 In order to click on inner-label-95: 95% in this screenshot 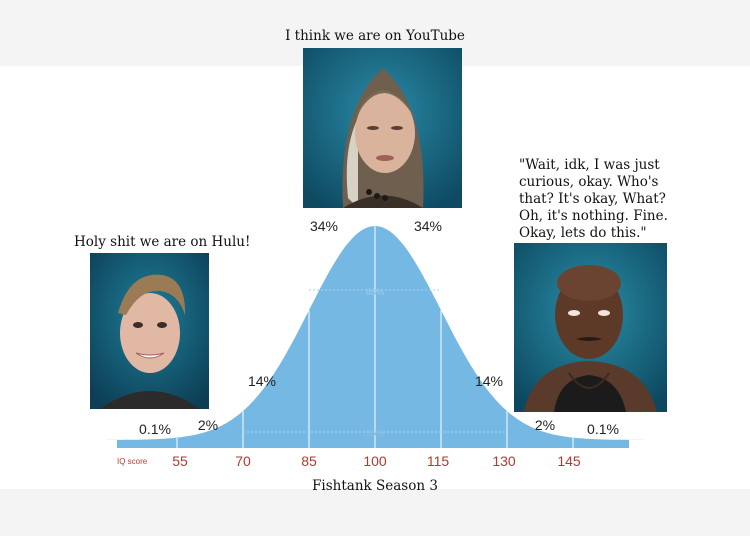, I will do `click(375, 433)`.